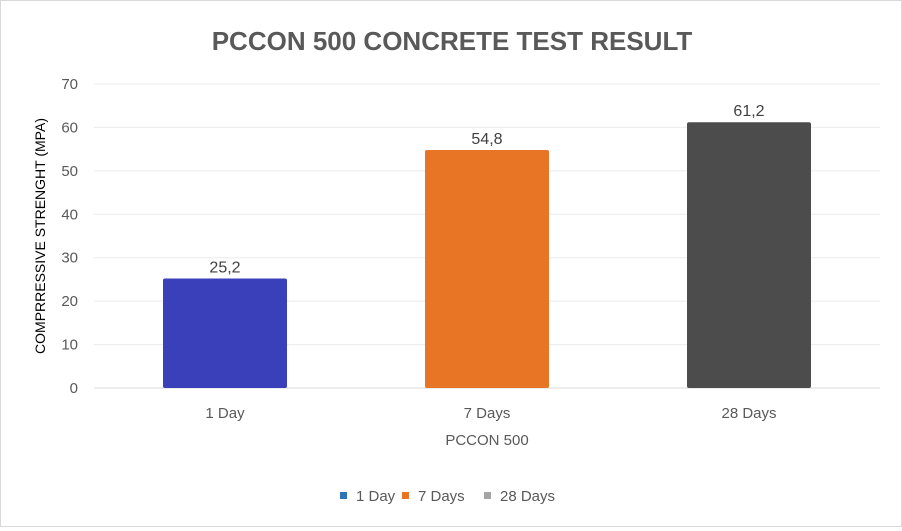 The width and height of the screenshot is (902, 531). I want to click on x-tick-label: 1 Day, so click(225, 413).